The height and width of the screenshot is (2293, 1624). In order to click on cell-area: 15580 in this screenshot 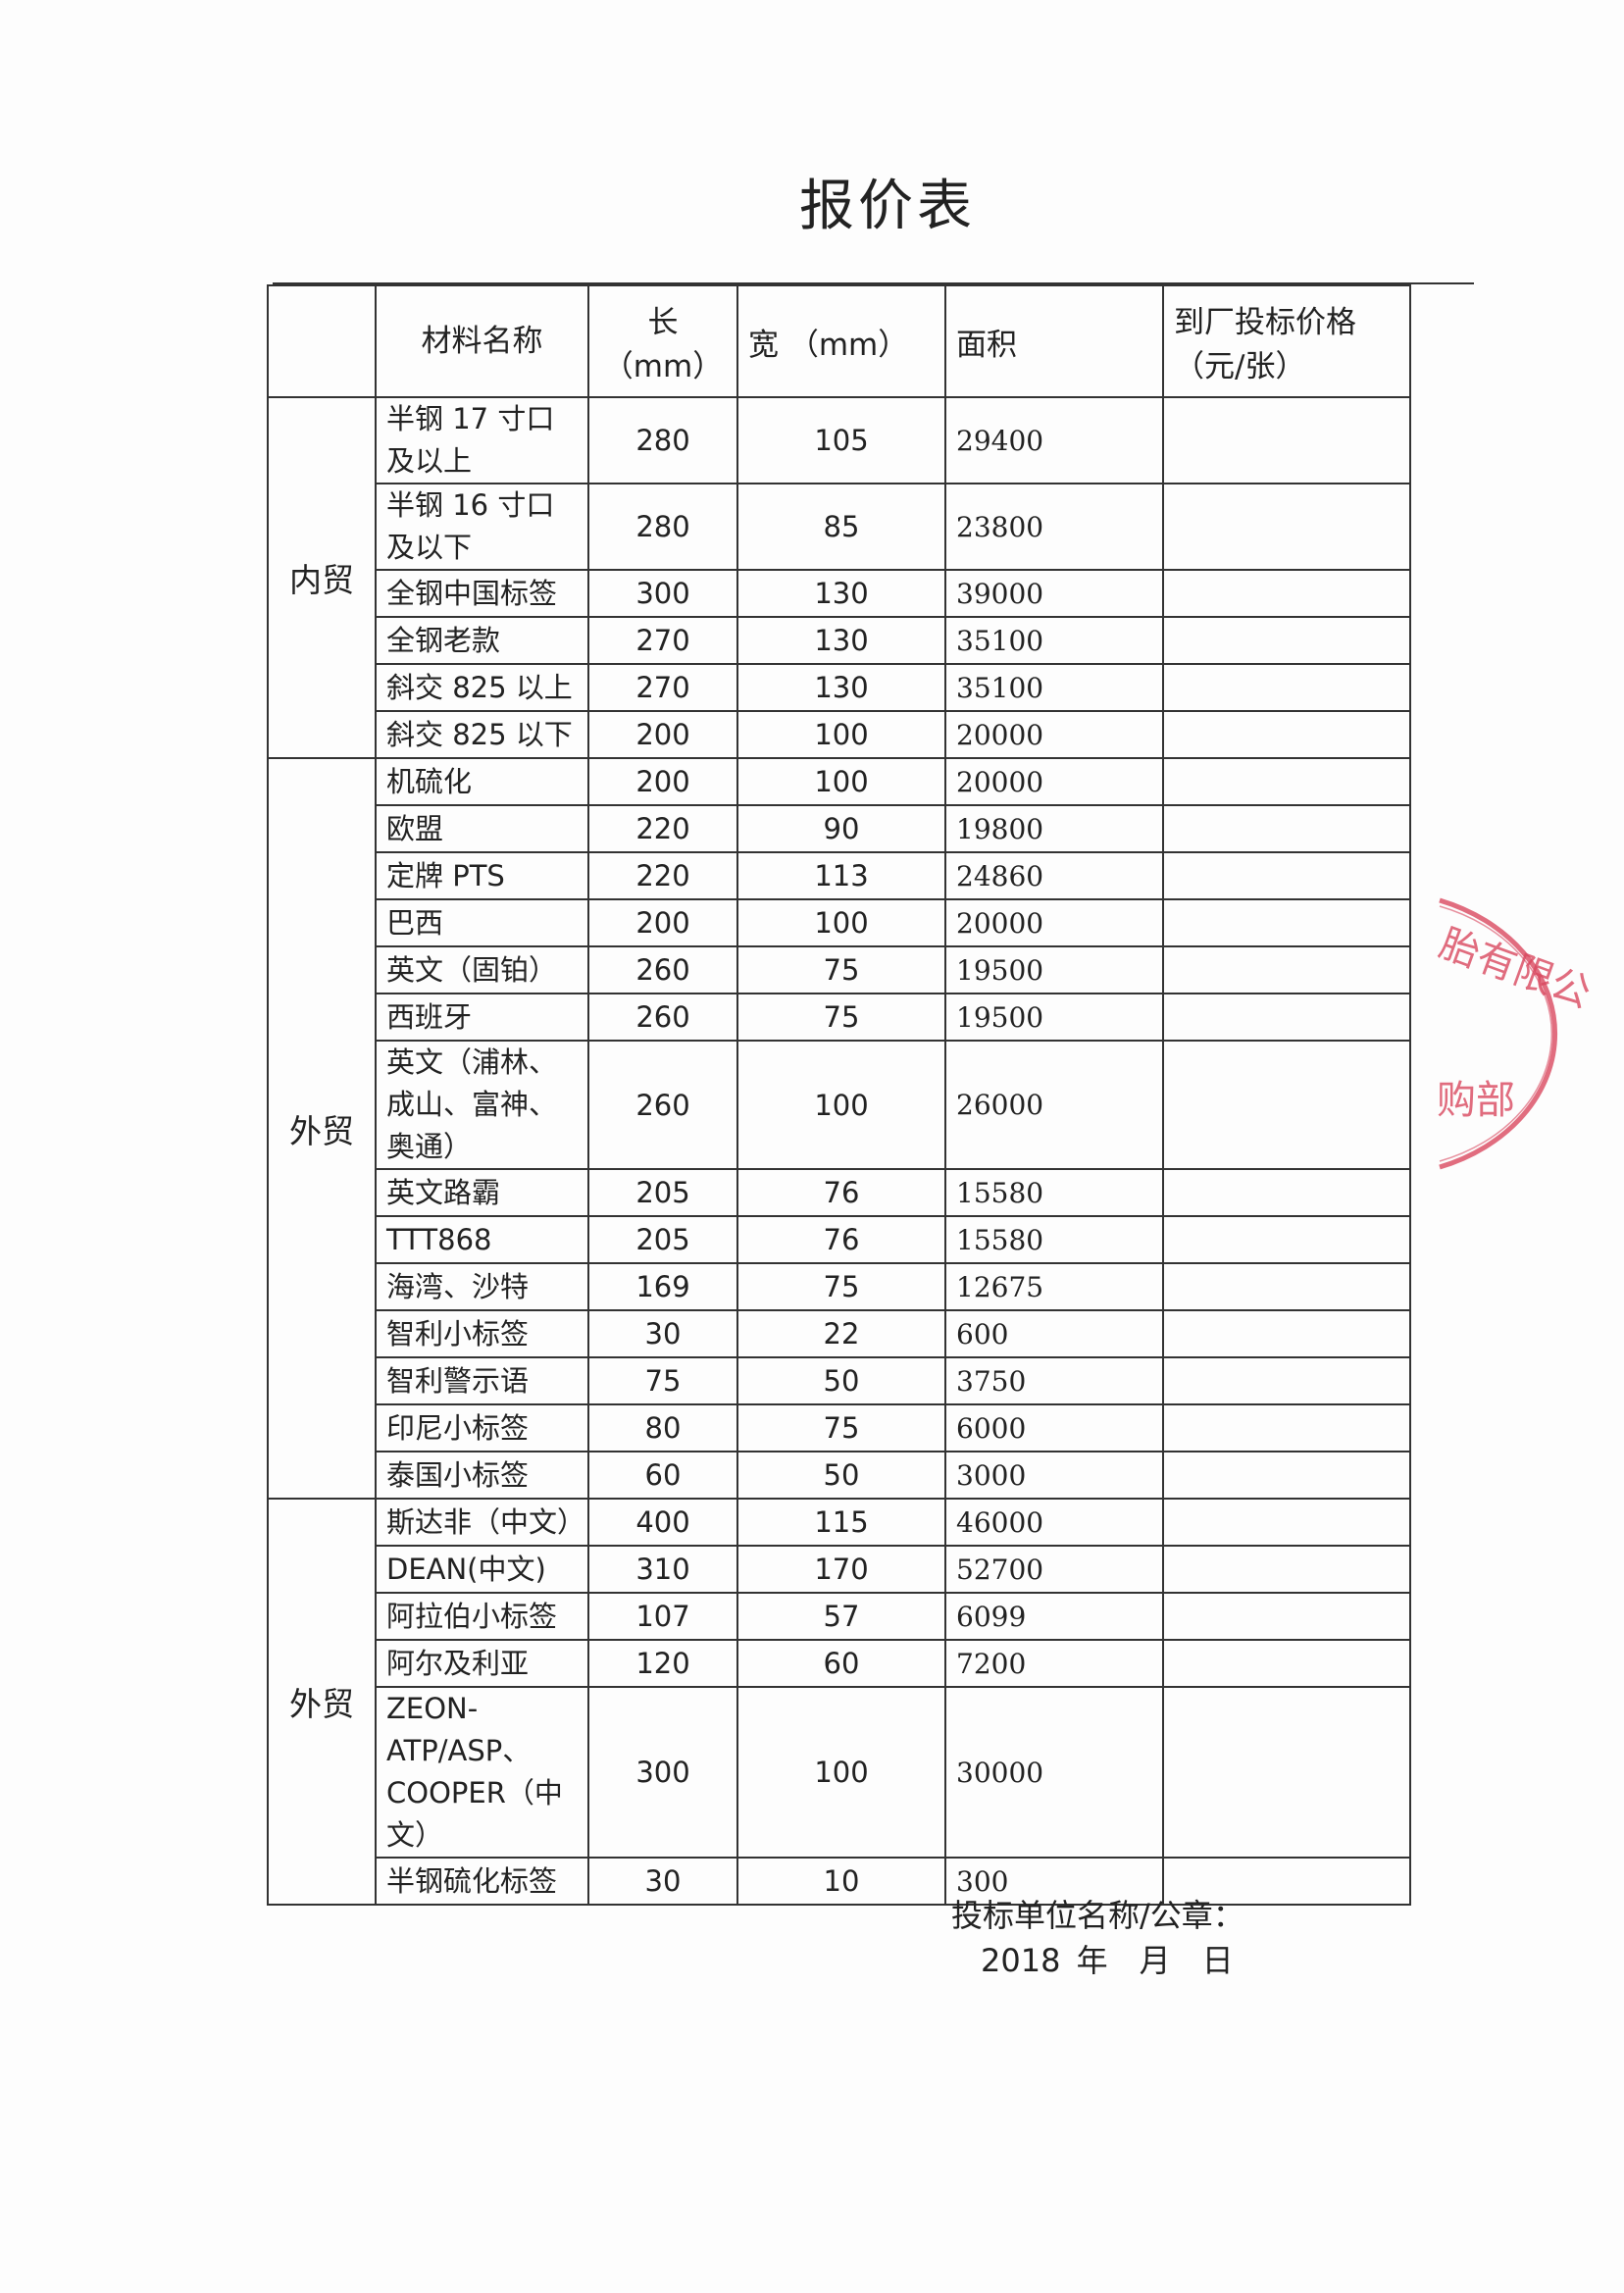, I will do `click(1054, 1192)`.